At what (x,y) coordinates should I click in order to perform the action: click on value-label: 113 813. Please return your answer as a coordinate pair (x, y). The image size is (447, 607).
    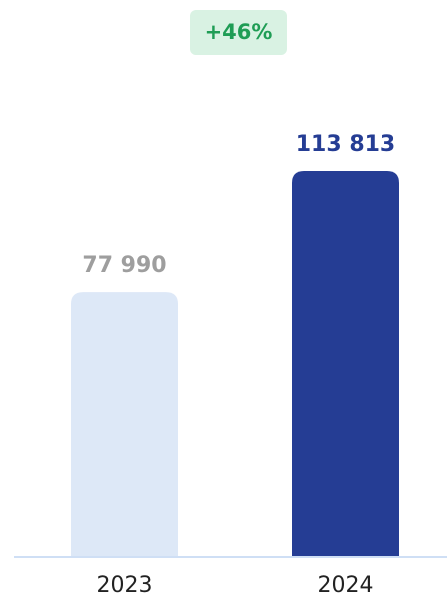
    Looking at the image, I should click on (346, 144).